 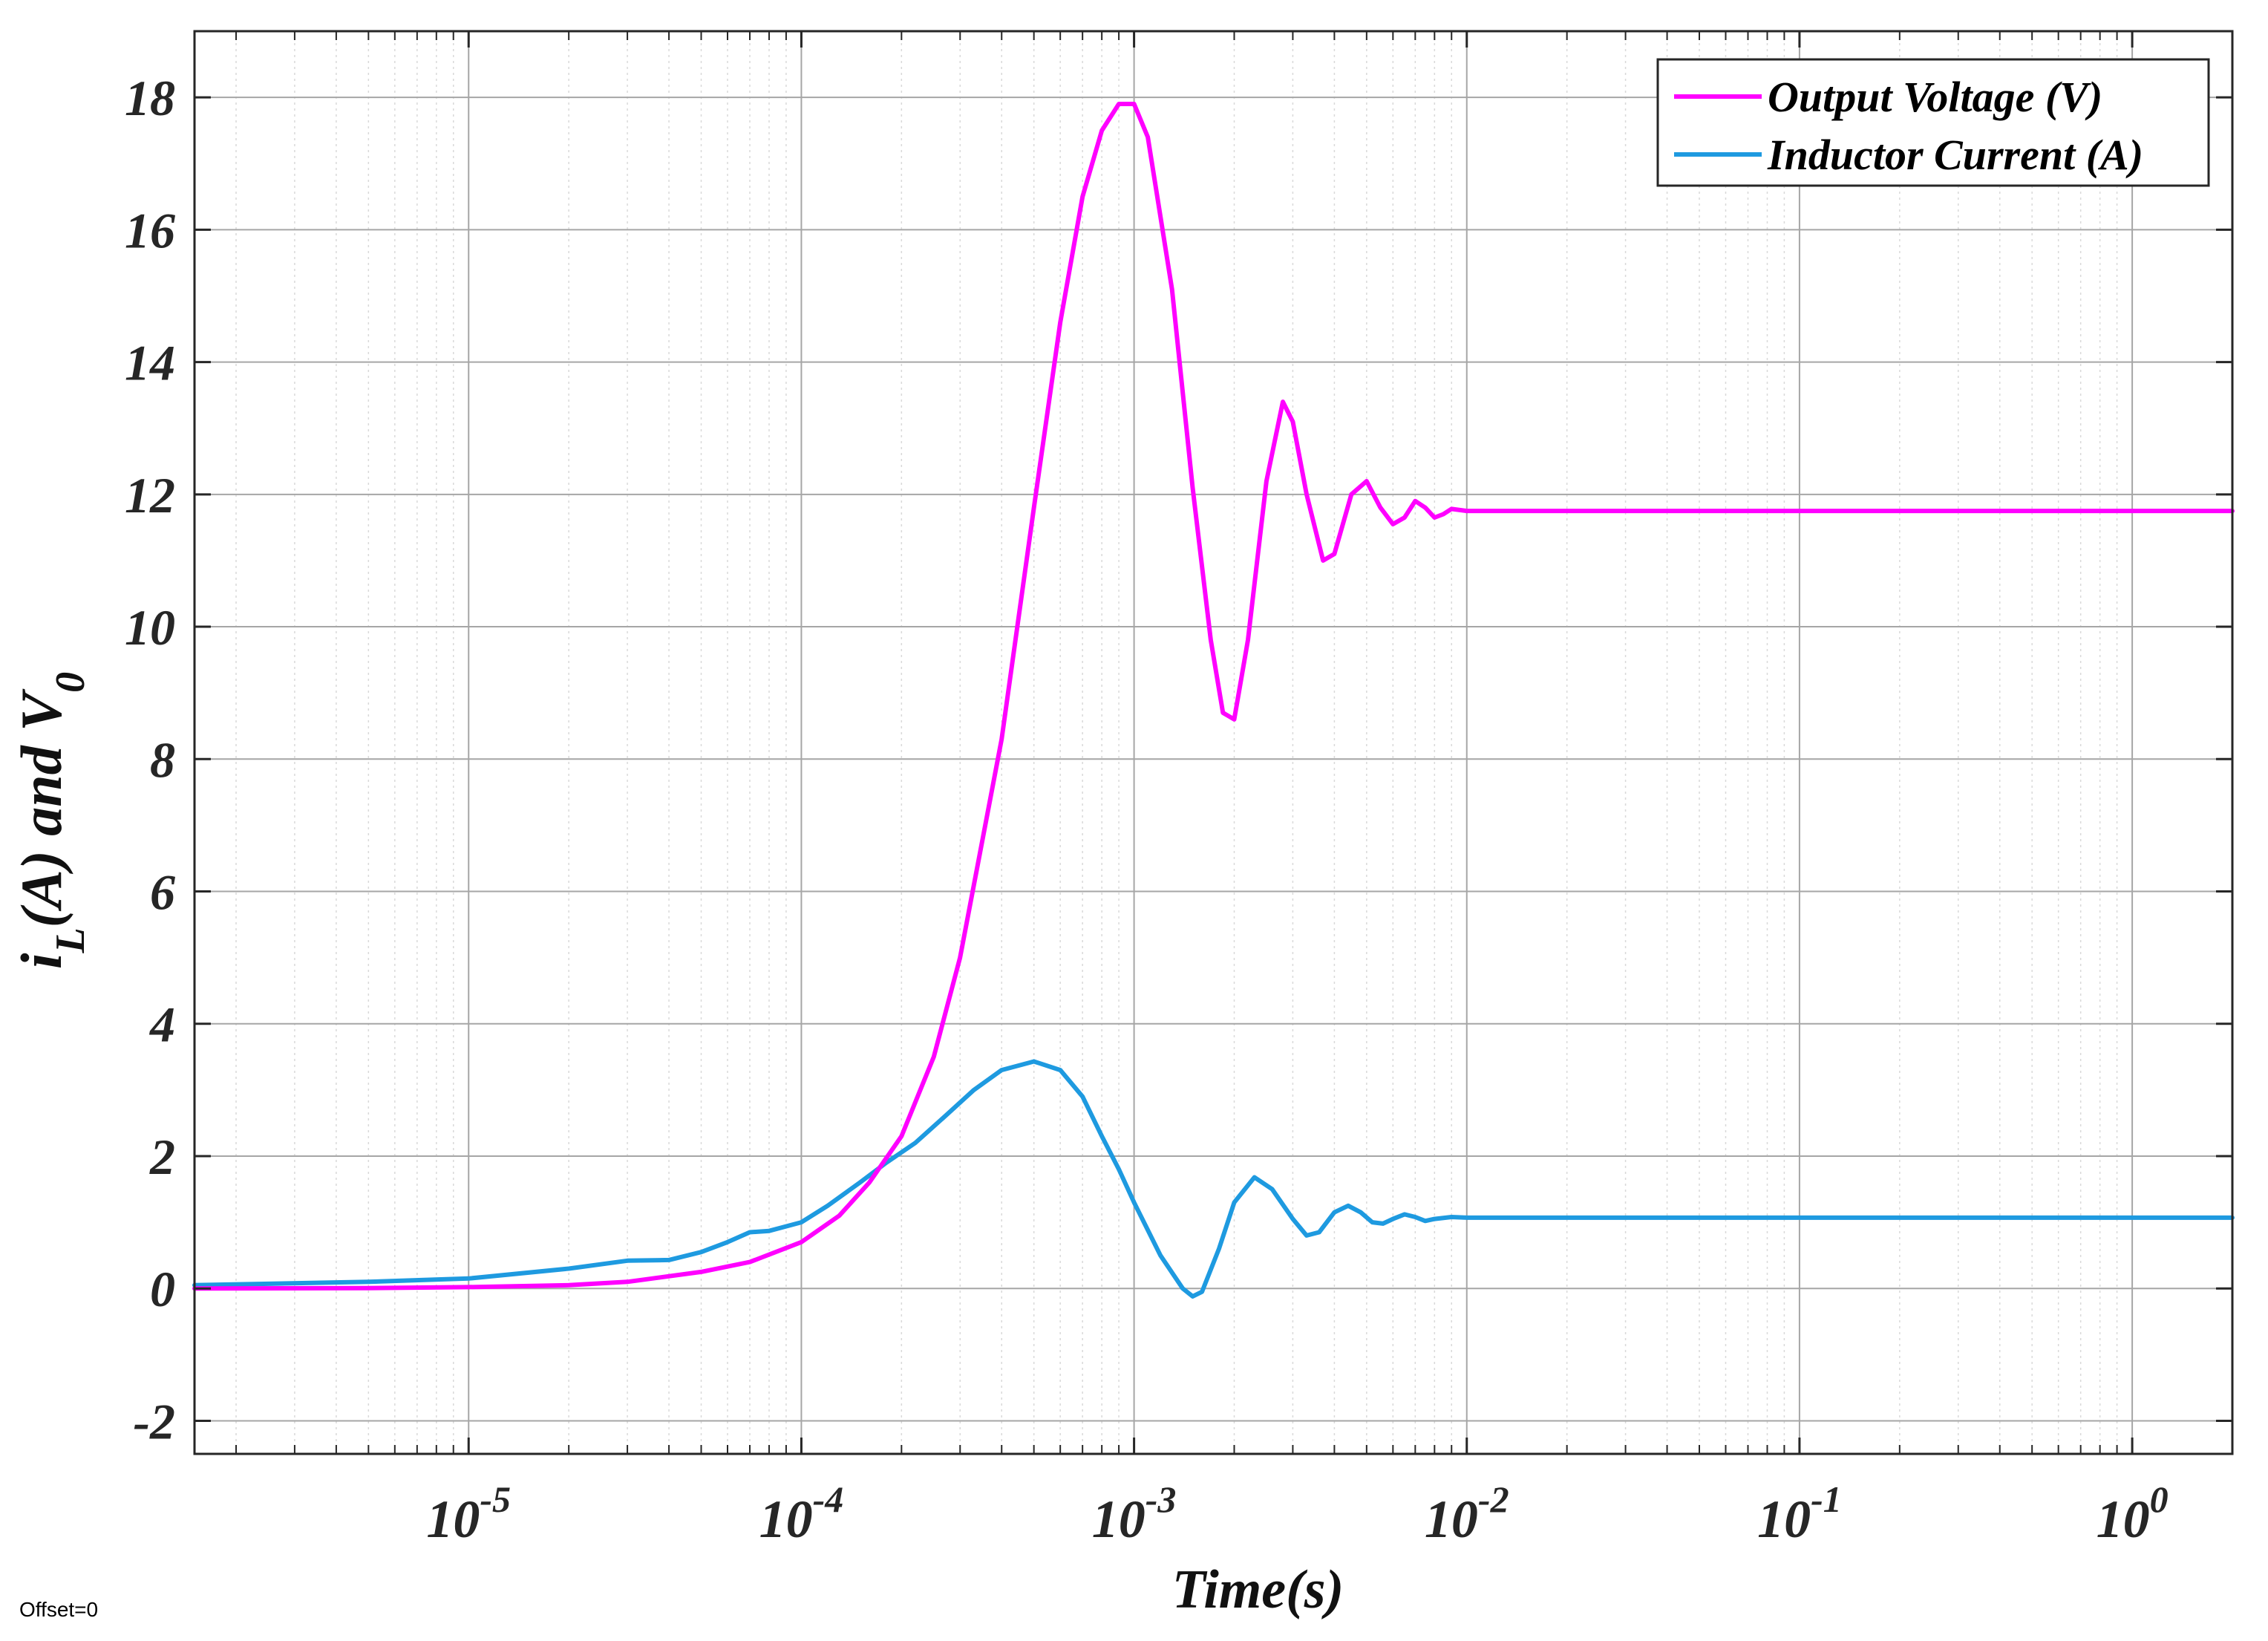 I want to click on x-tick-label: 10⁻³, so click(x=1134, y=1513).